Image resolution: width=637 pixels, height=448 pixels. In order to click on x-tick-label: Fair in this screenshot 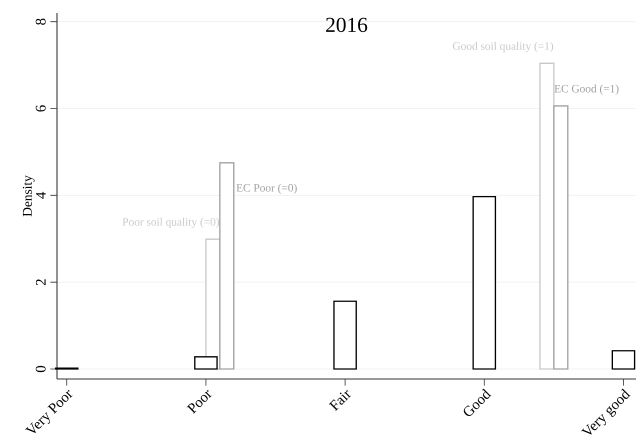, I will do `click(339, 401)`.